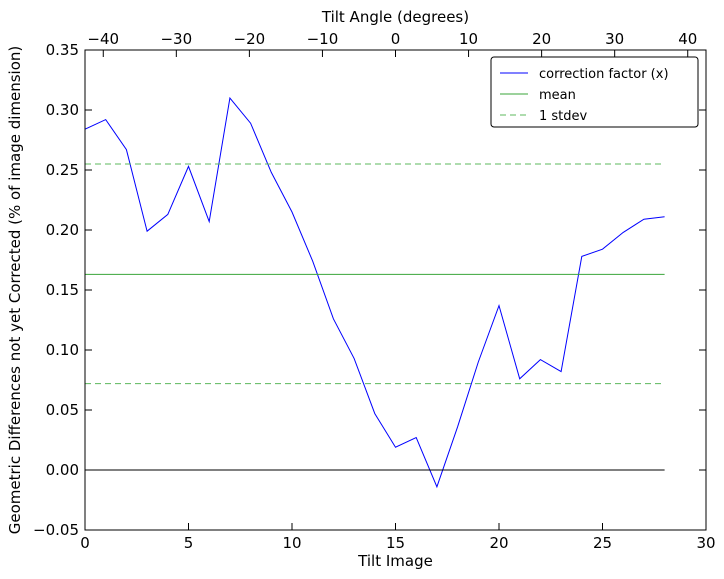 The image size is (724, 579). What do you see at coordinates (563, 116) in the screenshot?
I see `legend-label: 1 stdev` at bounding box center [563, 116].